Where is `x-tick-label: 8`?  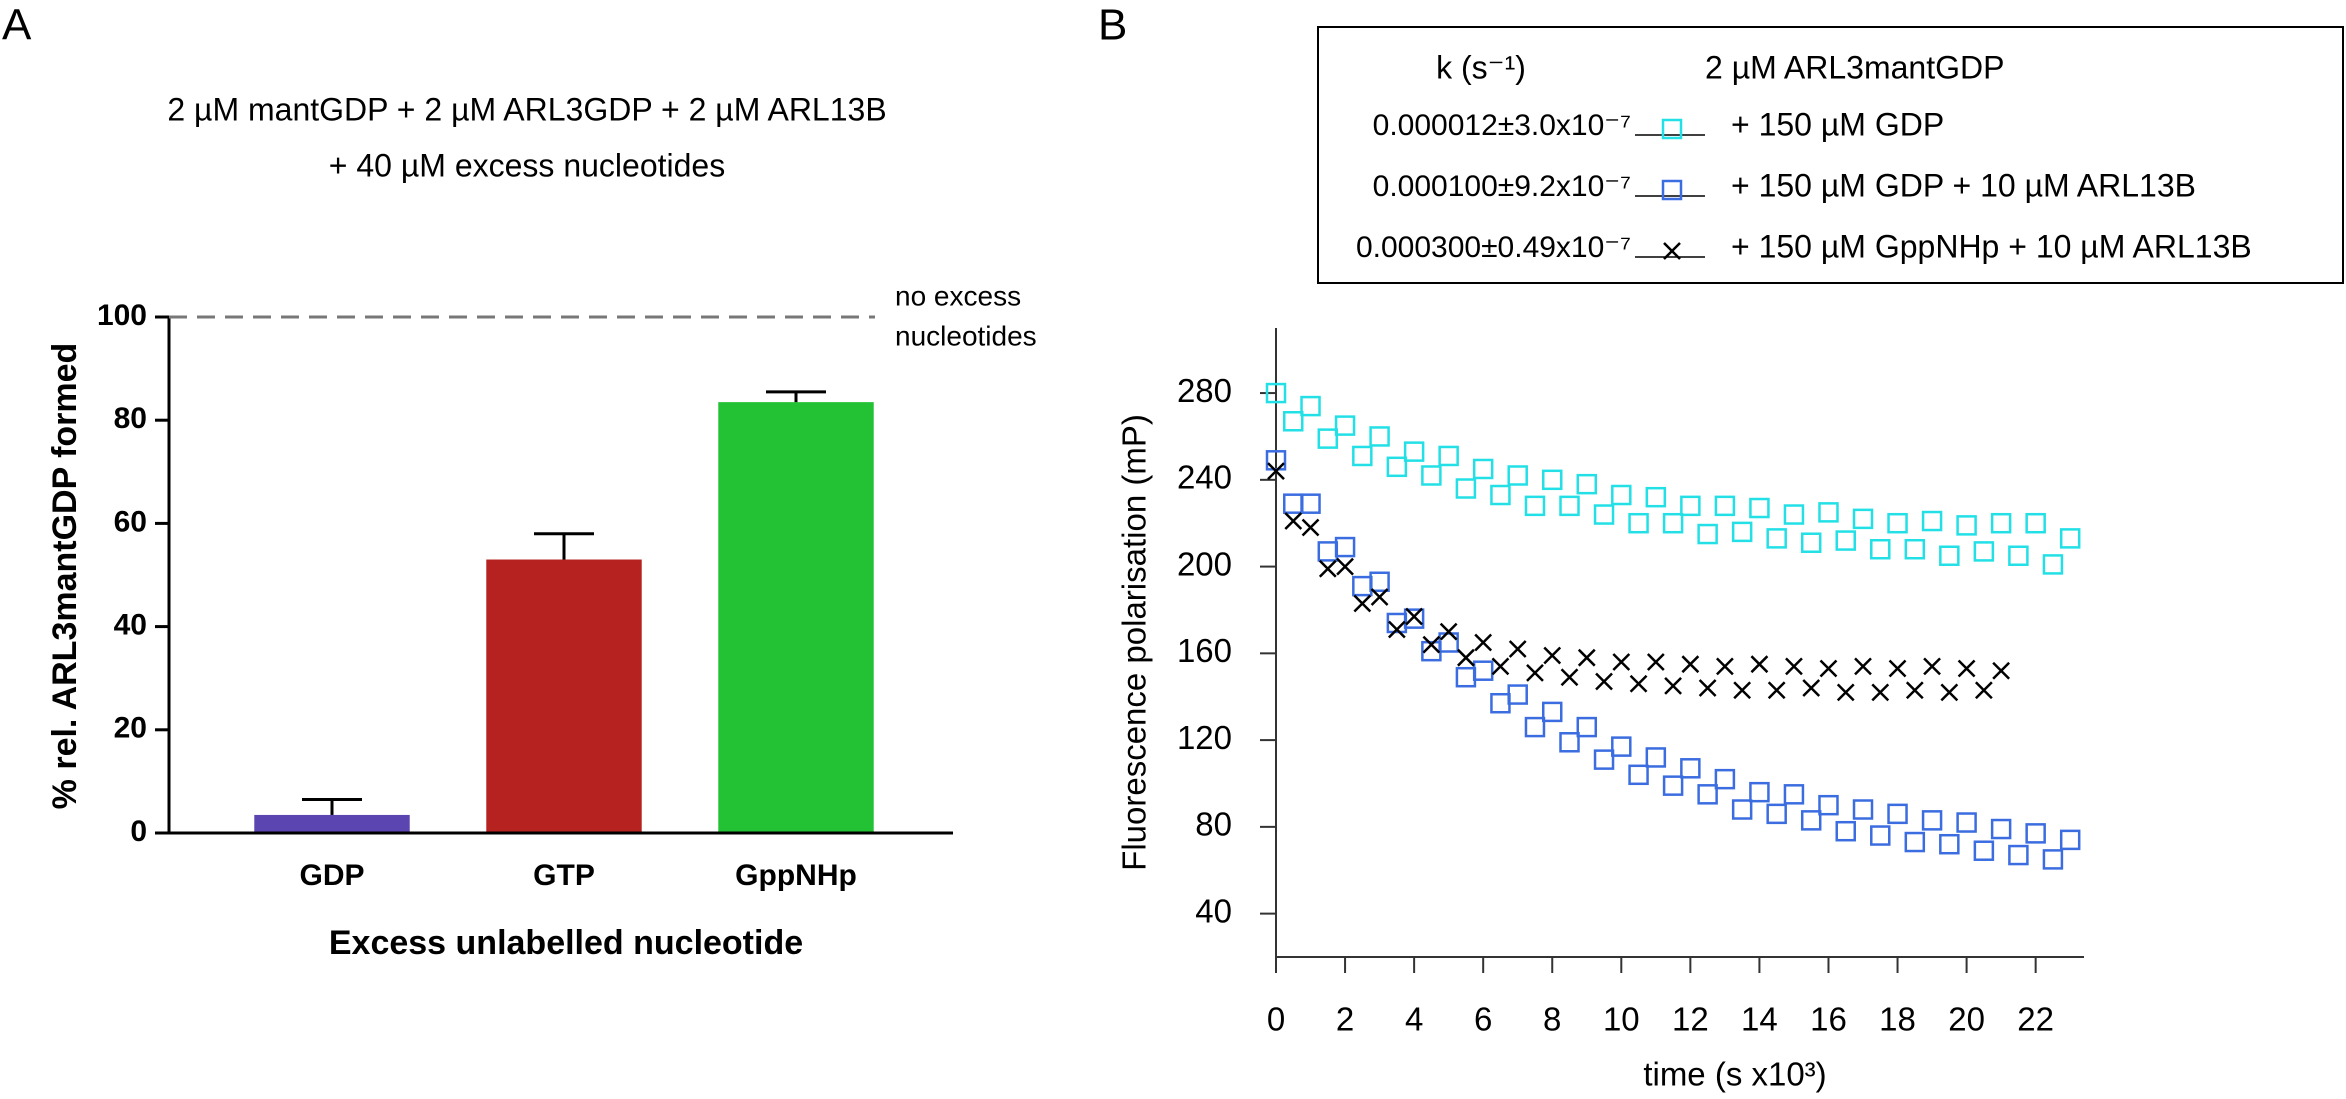 x-tick-label: 8 is located at coordinates (1552, 1019).